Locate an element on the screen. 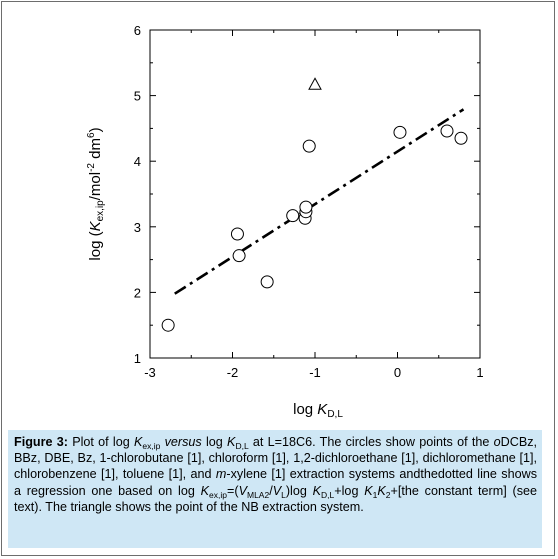 The height and width of the screenshot is (559, 558). y-axis-title: log (Kex,ip/mol-2 dm6) is located at coordinates (96, 193).